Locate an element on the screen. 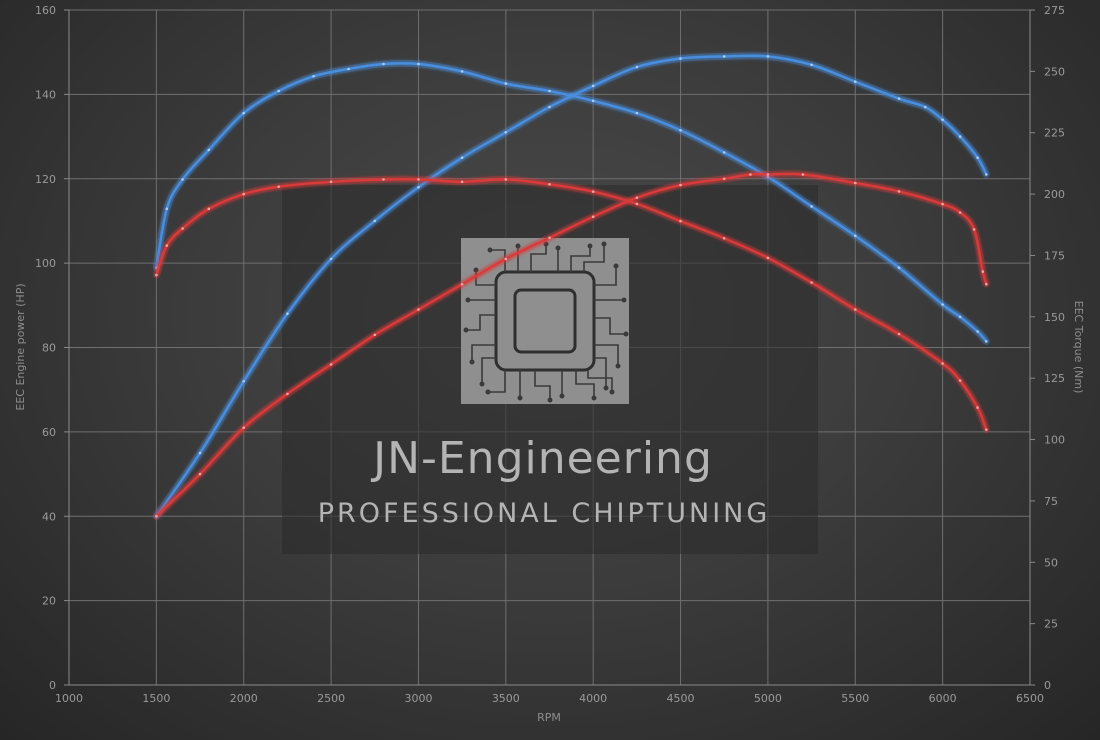  x-tick-label: 6500 is located at coordinates (1030, 698).